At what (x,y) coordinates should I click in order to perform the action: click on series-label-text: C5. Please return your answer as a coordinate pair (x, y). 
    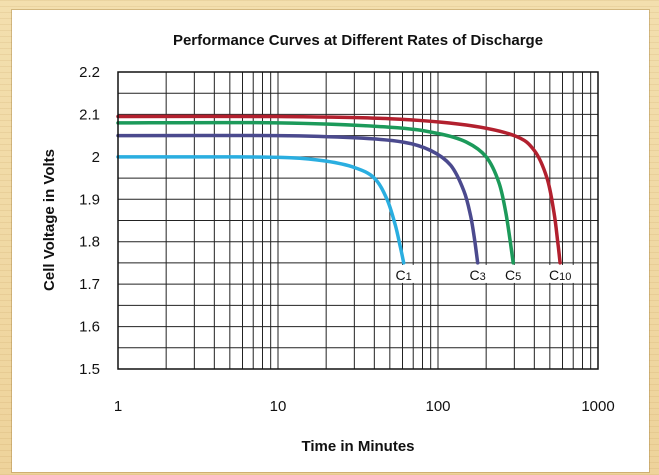
    Looking at the image, I should click on (513, 275).